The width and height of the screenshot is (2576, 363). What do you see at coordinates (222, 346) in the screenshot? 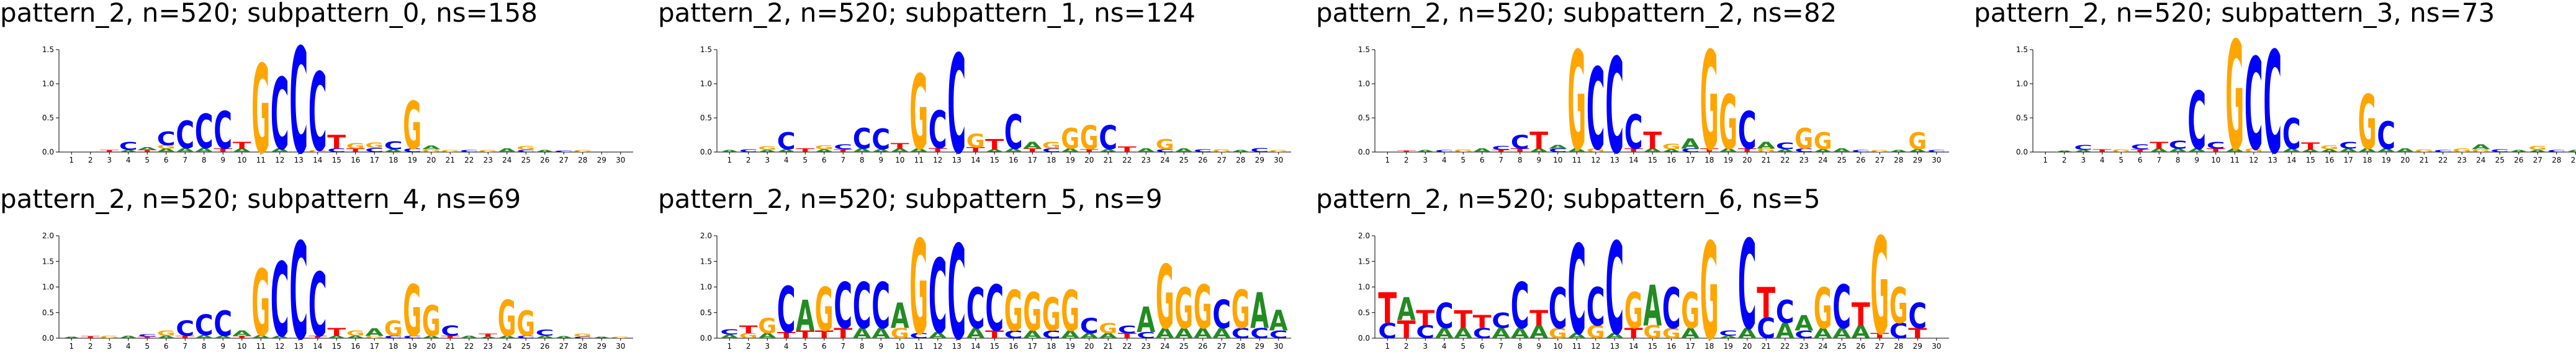
I see `x-tick-label: 9` at bounding box center [222, 346].